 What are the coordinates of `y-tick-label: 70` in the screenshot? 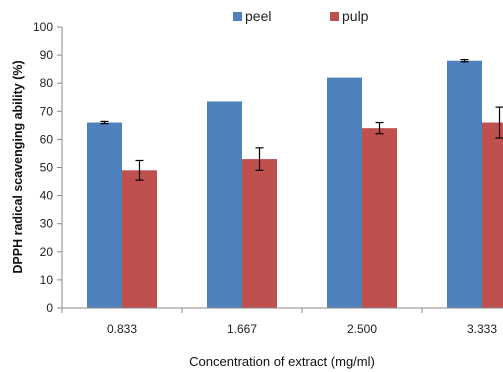 It's located at (47, 111).